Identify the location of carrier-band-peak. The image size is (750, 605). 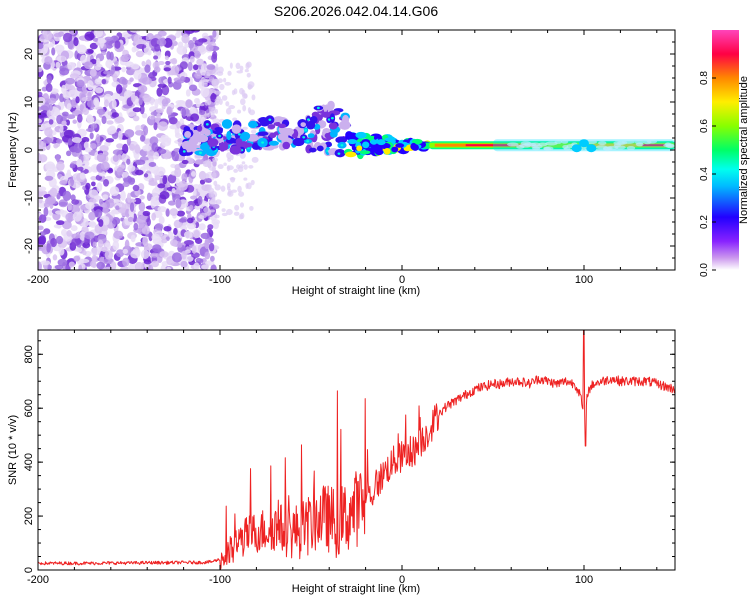
(488, 145).